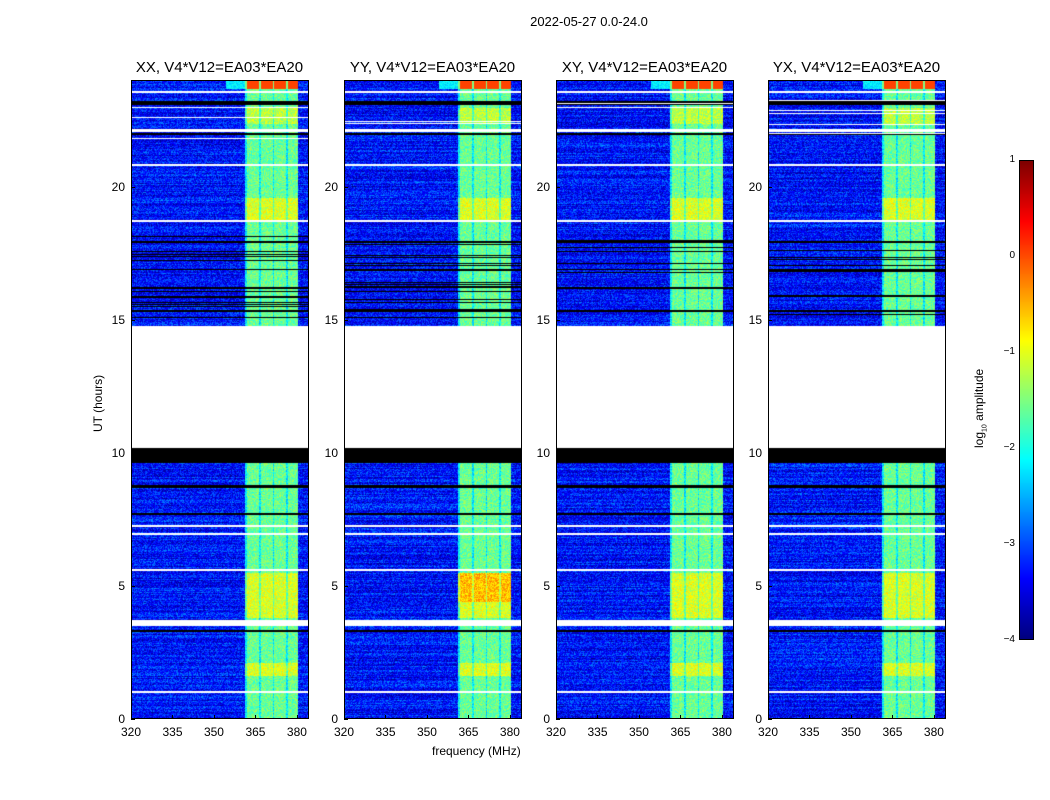 This screenshot has height=800, width=1050. I want to click on colorbar-tick-label: −3, so click(1009, 543).